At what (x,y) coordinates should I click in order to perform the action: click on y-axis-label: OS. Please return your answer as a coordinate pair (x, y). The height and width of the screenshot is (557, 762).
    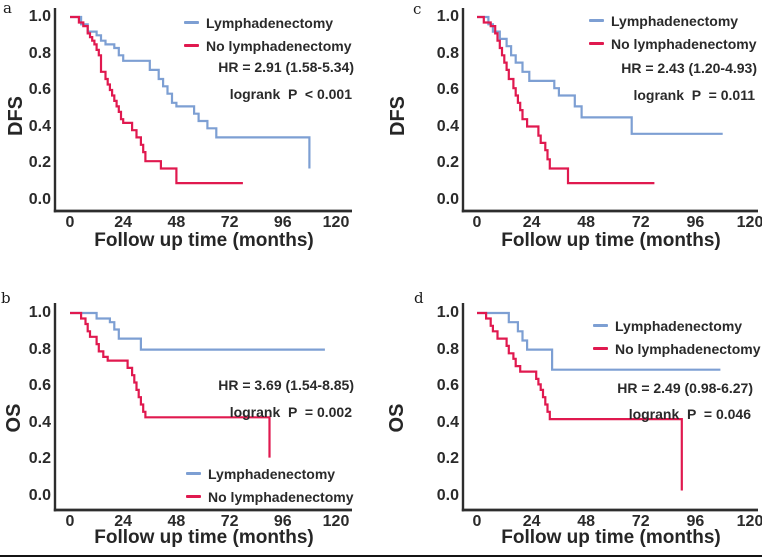
    Looking at the image, I should click on (397, 418).